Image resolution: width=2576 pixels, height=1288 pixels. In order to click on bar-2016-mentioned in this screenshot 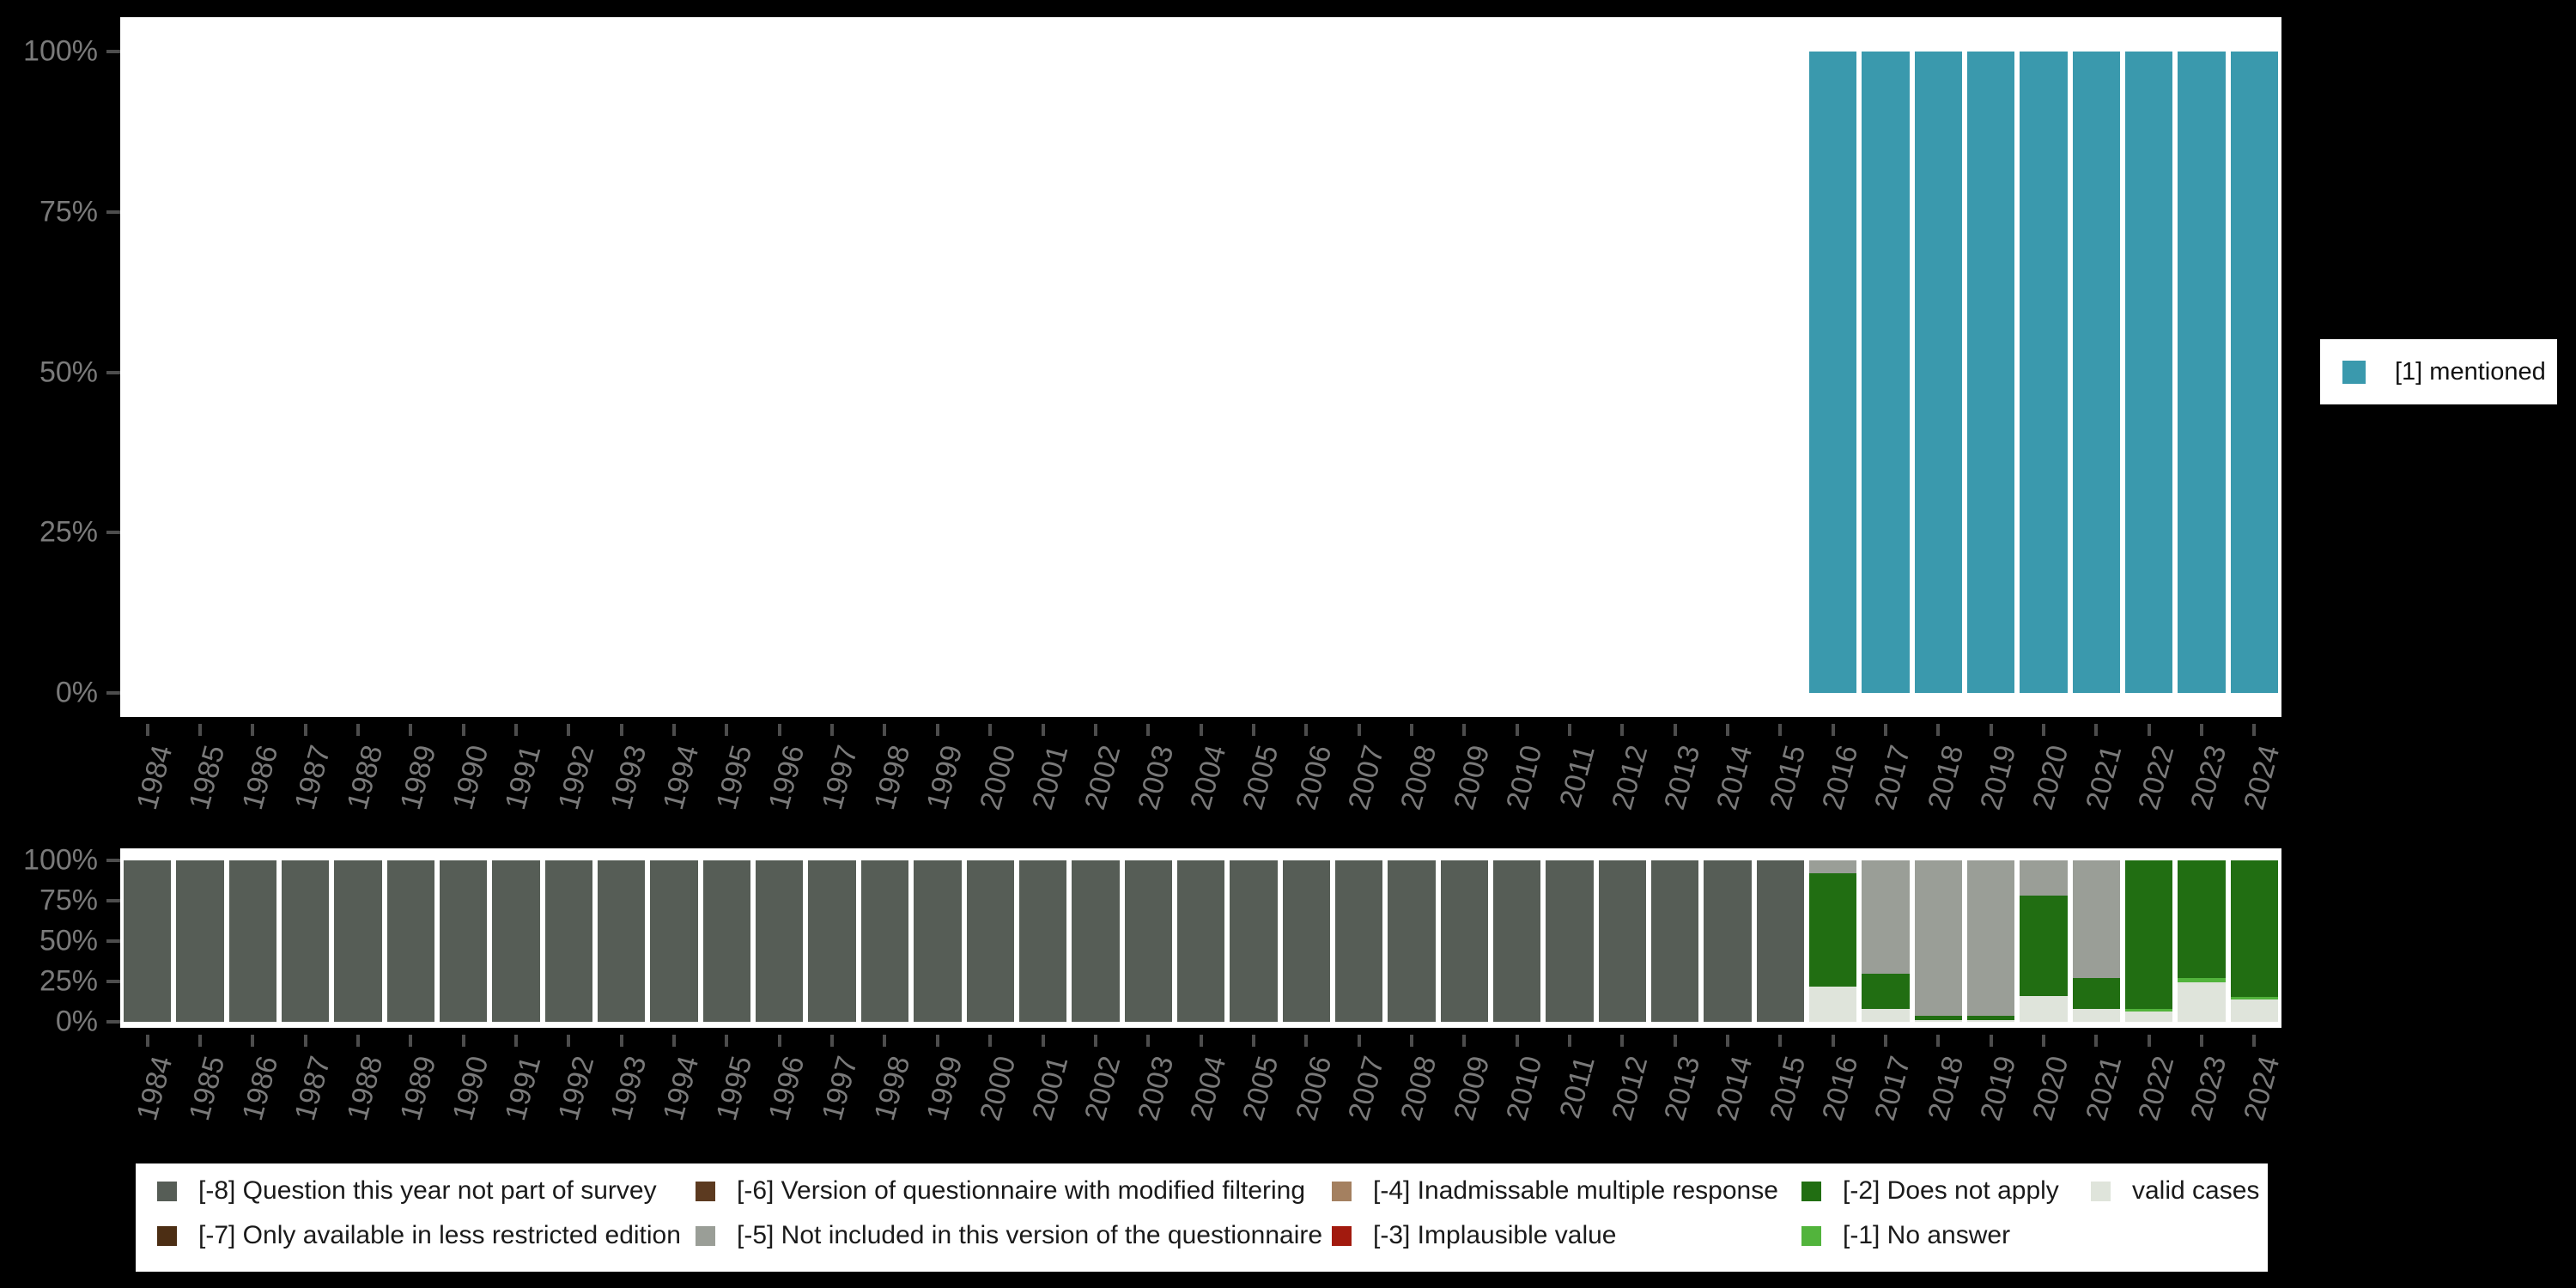, I will do `click(1833, 372)`.